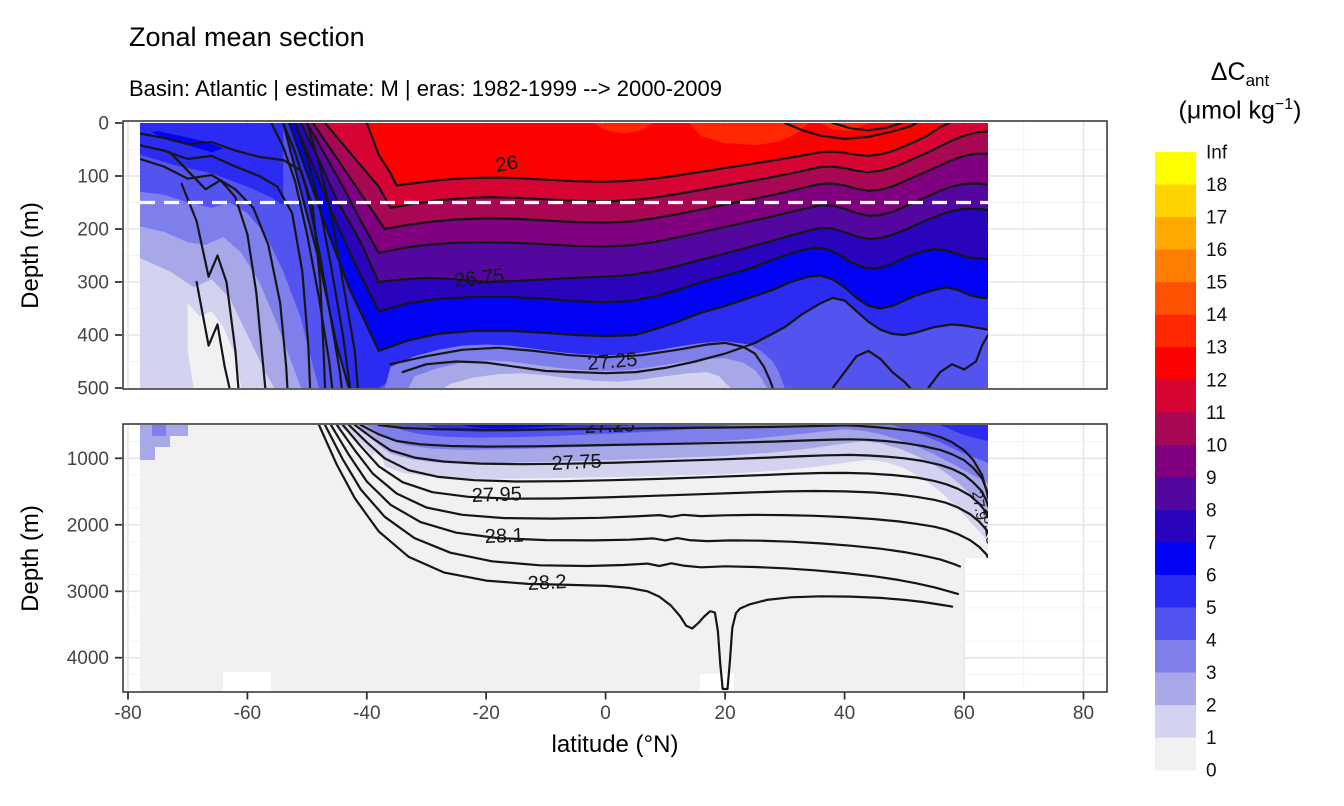 This screenshot has height=806, width=1344. I want to click on colorbar-label: 4, so click(1211, 641).